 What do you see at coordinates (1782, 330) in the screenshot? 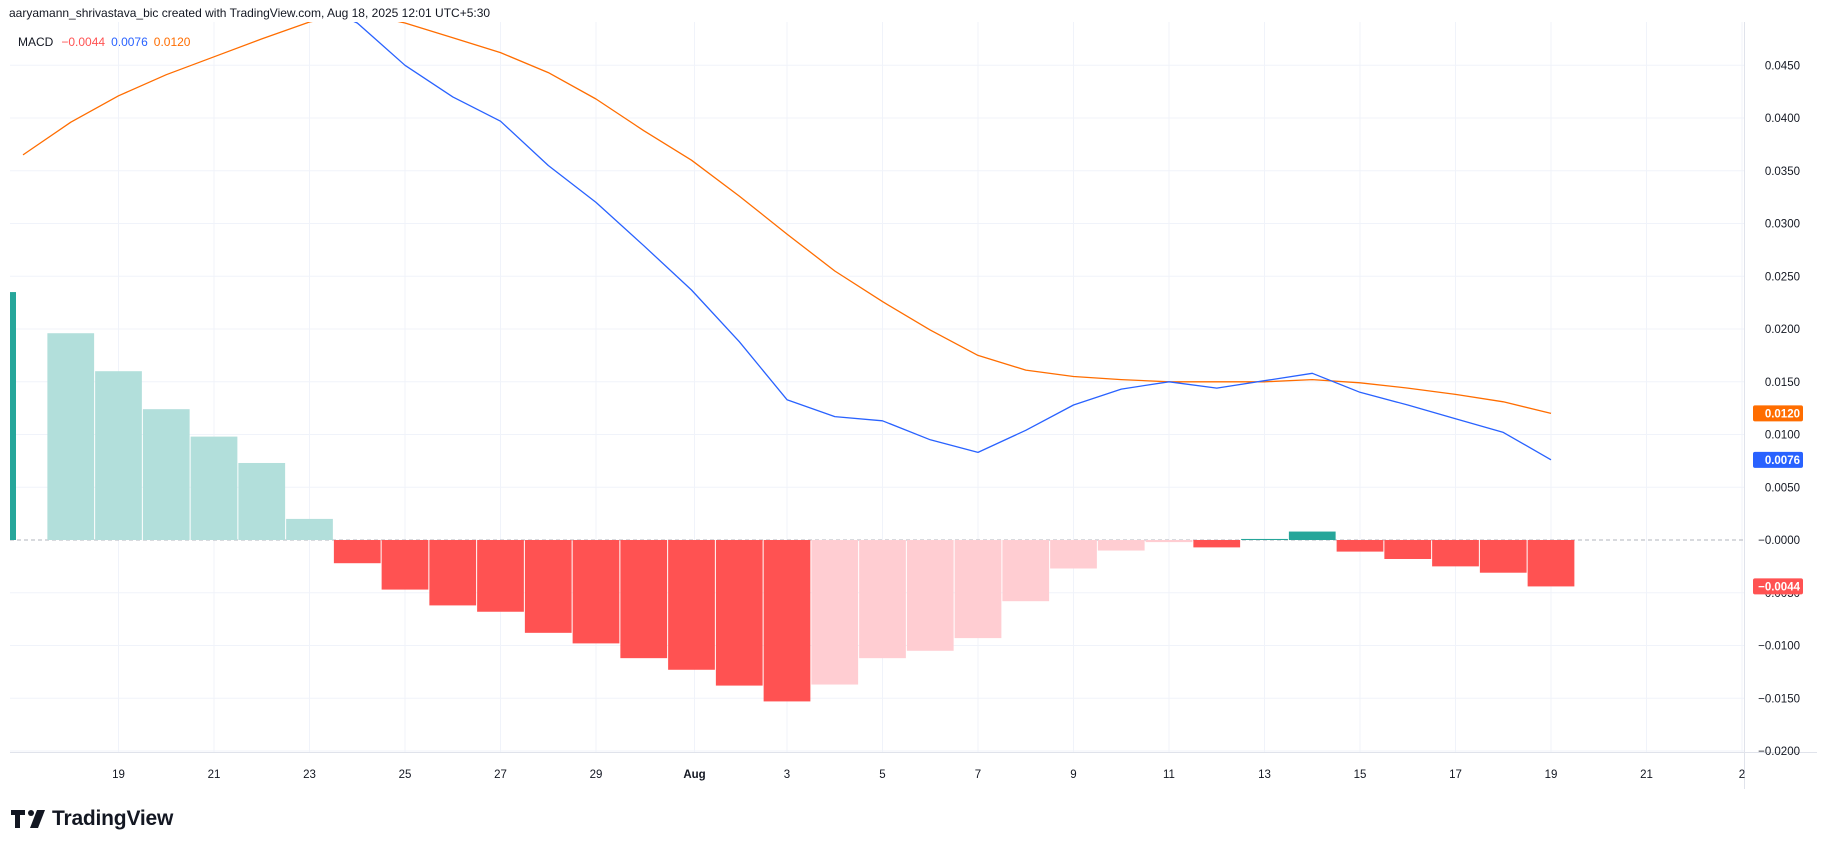
I see `y-tick-label: 0.0200` at bounding box center [1782, 330].